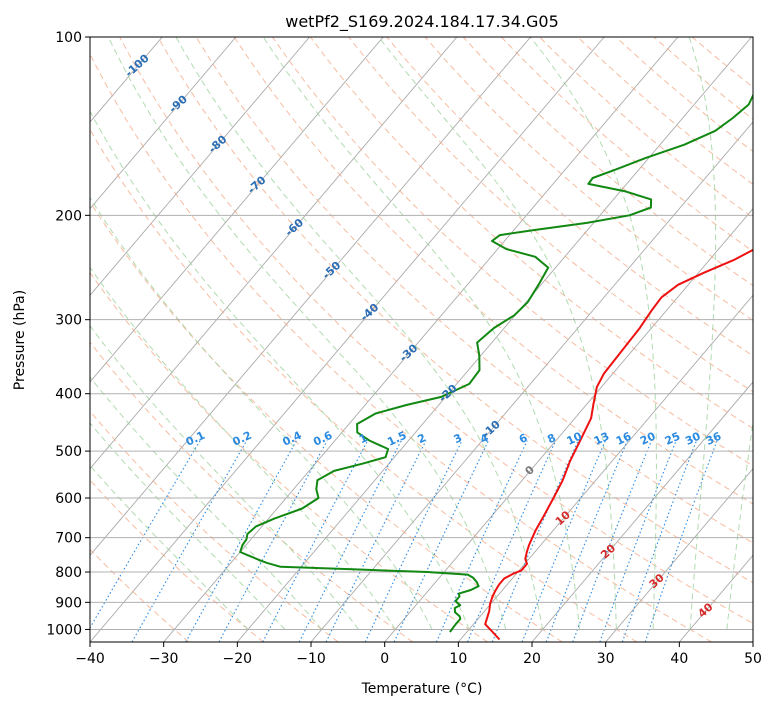 The image size is (775, 708). What do you see at coordinates (693, 438) in the screenshot?
I see `mixing-ratio-label: 30` at bounding box center [693, 438].